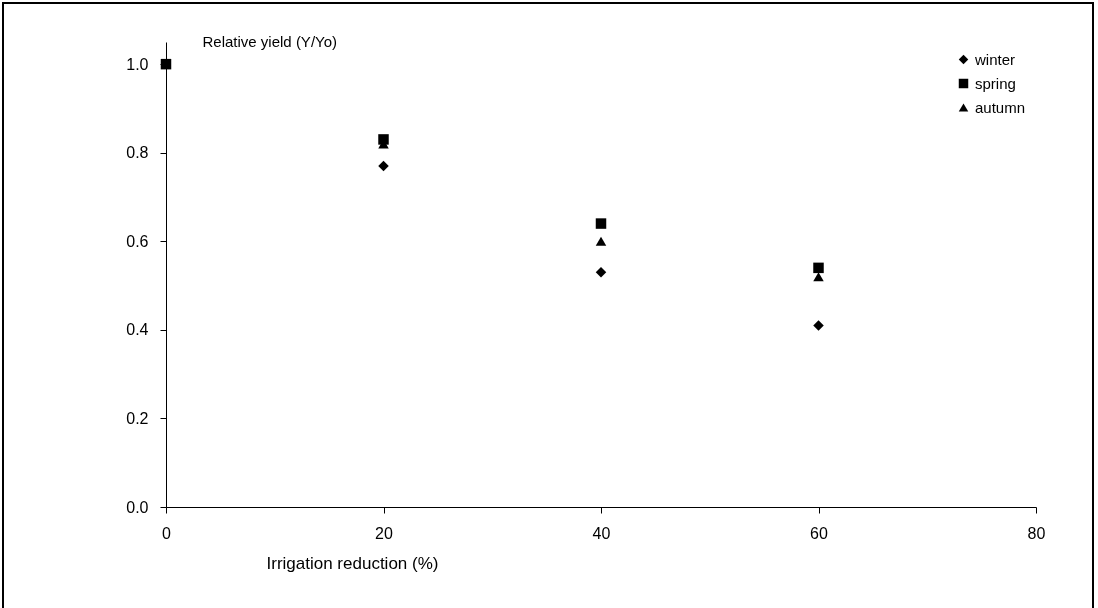 The height and width of the screenshot is (608, 1098). What do you see at coordinates (1036, 533) in the screenshot?
I see `x-tick-label: 80` at bounding box center [1036, 533].